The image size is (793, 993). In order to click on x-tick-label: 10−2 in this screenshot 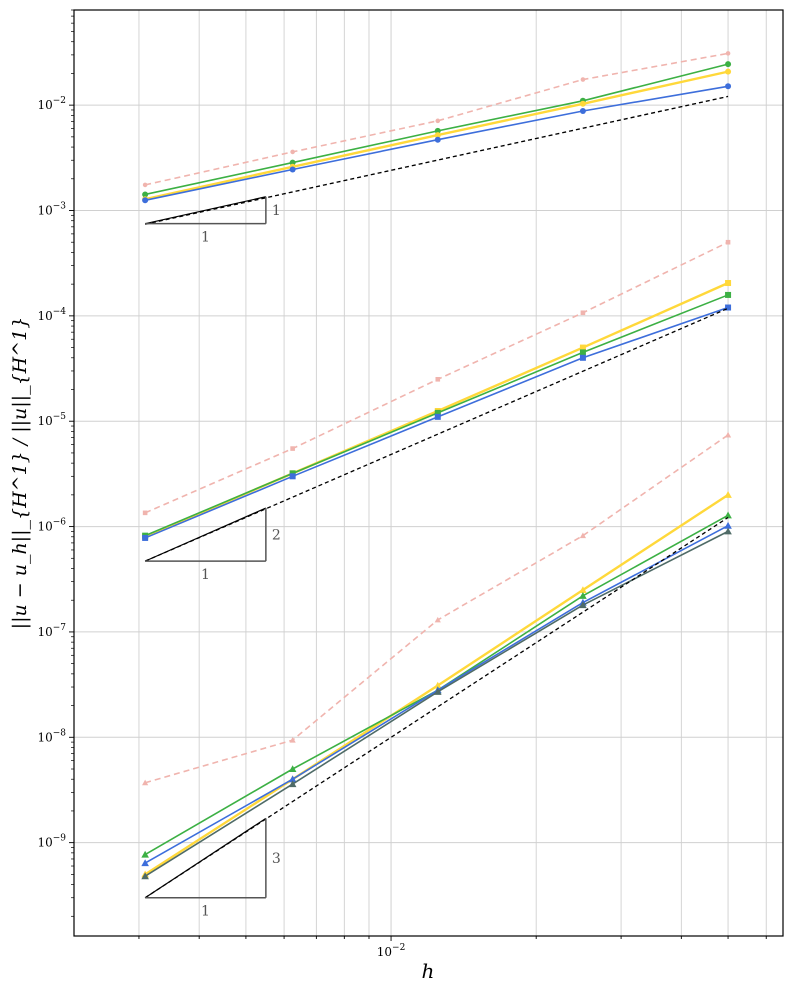, I will do `click(391, 951)`.